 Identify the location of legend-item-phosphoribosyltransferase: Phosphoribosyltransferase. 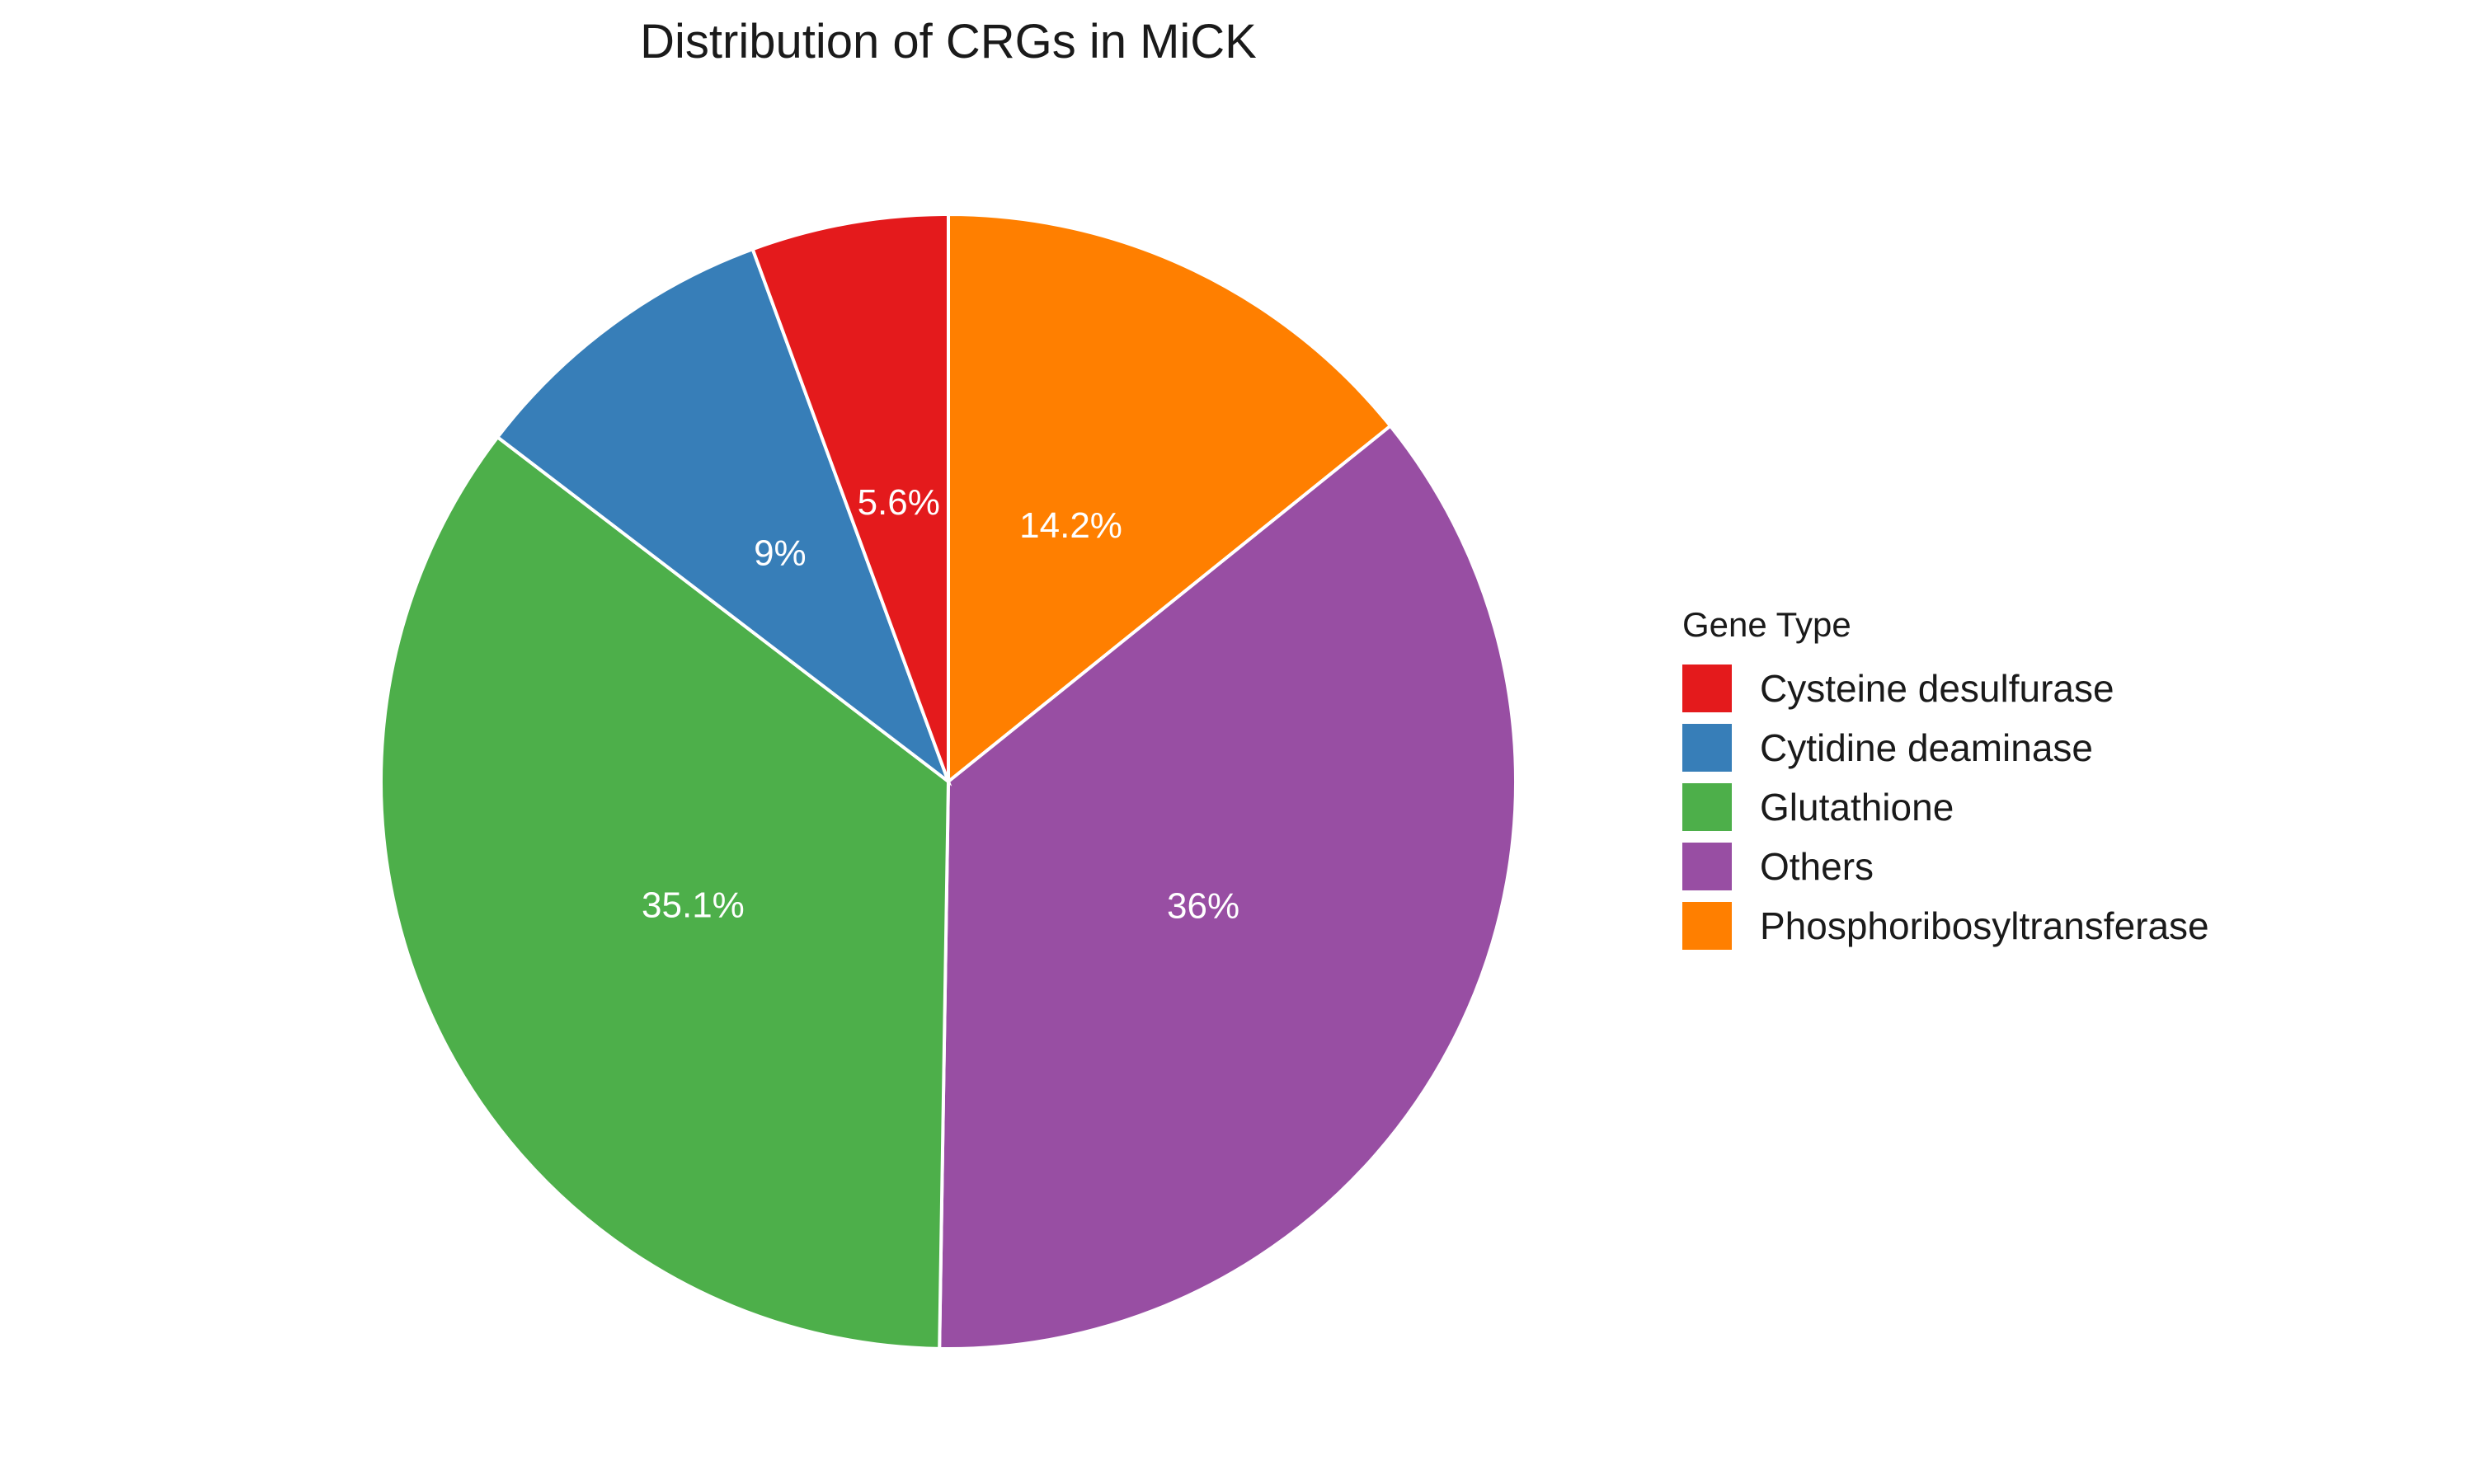
(1945, 926).